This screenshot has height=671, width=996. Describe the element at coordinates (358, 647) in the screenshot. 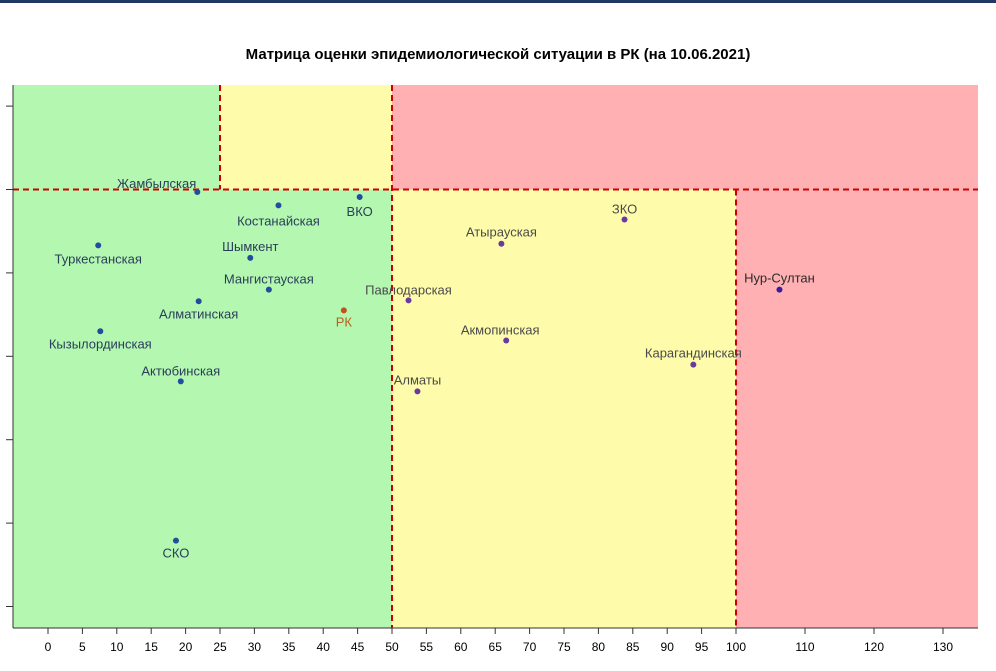

I see `x-tick-label: 45` at that location.